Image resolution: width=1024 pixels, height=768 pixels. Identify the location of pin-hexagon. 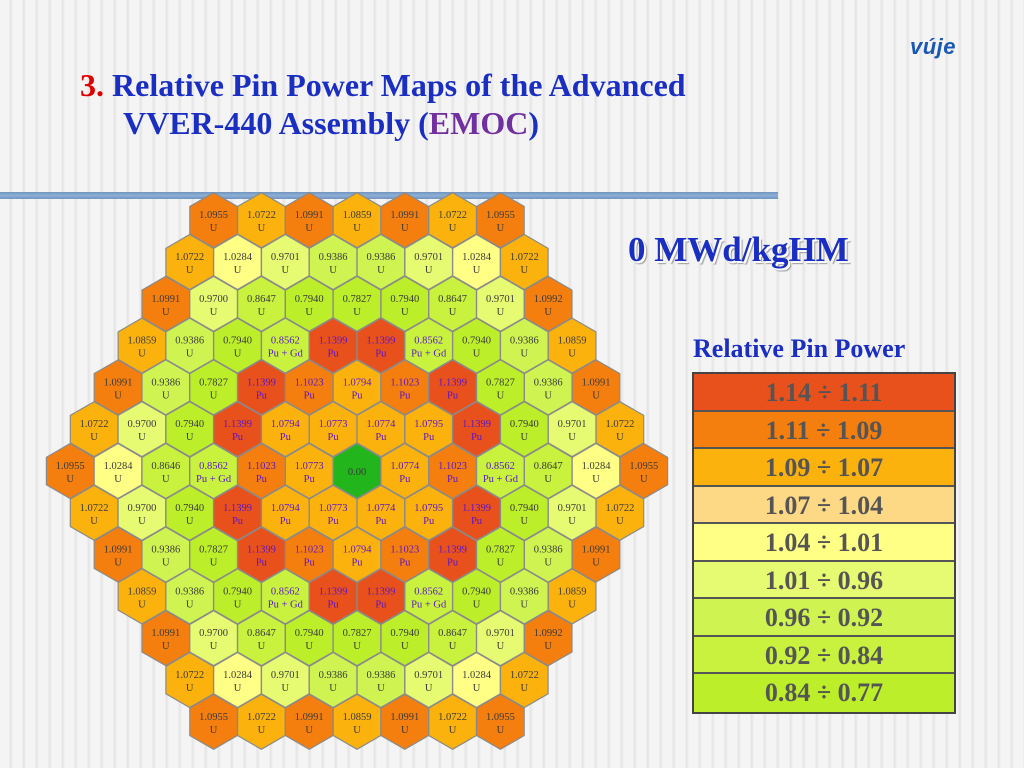
(500, 721).